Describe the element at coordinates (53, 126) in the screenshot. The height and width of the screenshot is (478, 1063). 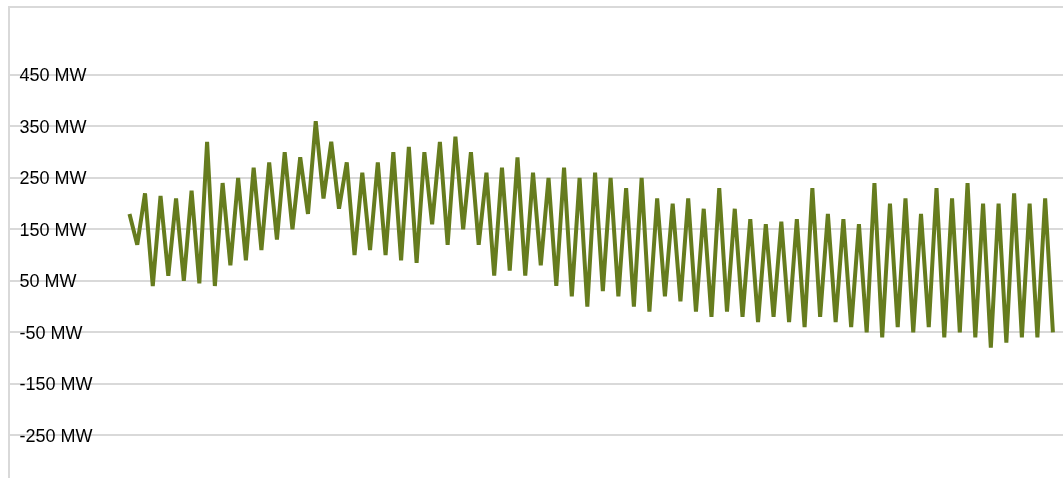
I see `y-tick-label: 350 MW` at that location.